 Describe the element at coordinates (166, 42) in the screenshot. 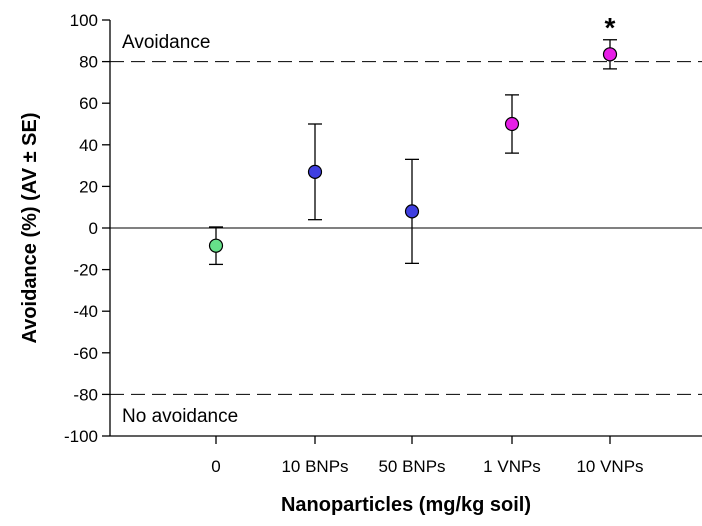

I see `annotation-avoidance: Avoidance` at that location.